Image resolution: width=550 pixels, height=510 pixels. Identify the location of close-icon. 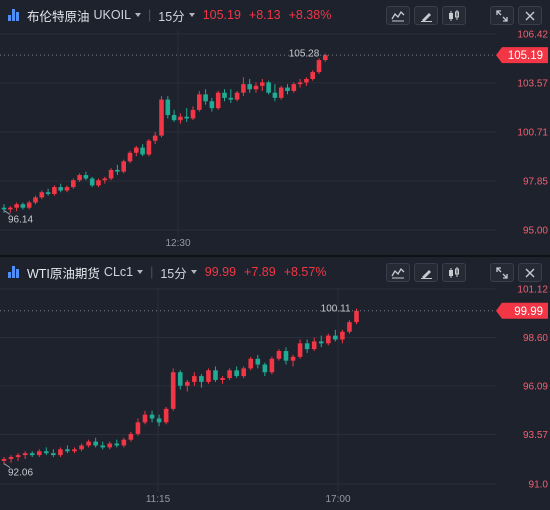
(530, 15).